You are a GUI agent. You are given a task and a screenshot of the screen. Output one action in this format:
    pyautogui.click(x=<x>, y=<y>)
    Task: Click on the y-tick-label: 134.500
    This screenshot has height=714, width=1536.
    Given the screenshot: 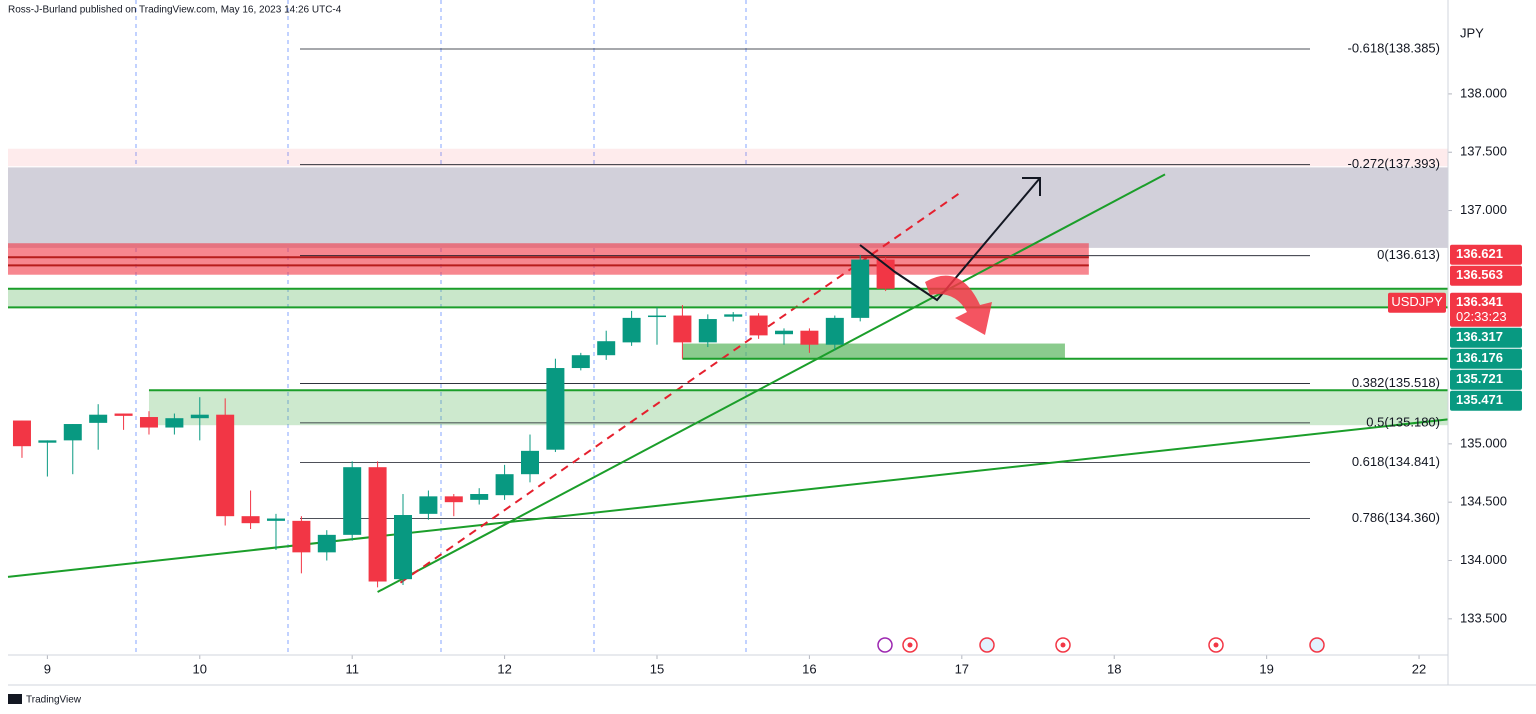 What is the action you would take?
    pyautogui.click(x=1483, y=501)
    